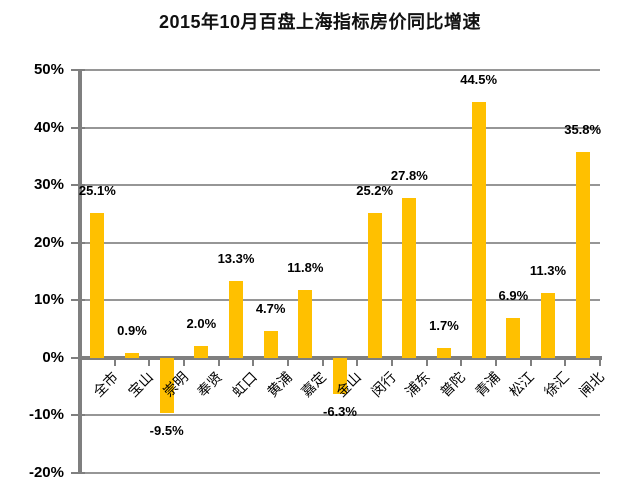 The image size is (640, 488). I want to click on y-axis-label: 20%, so click(48, 242).